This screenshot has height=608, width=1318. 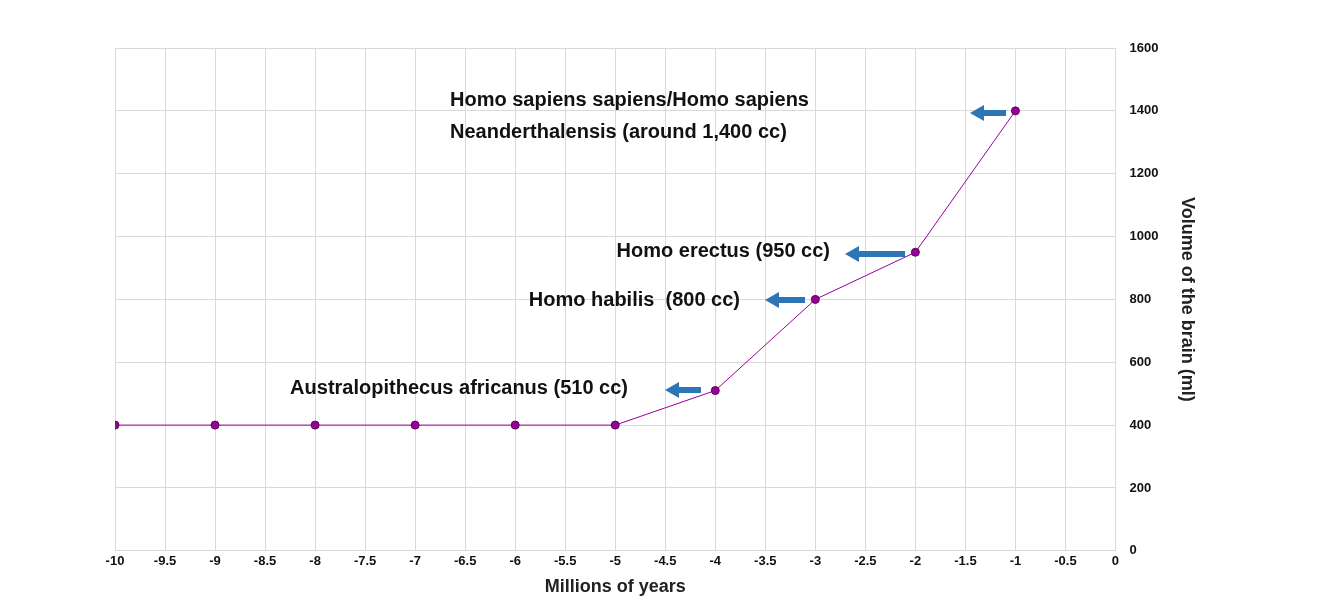 I want to click on annotation: Homo habilis (800 cc), so click(x=634, y=298).